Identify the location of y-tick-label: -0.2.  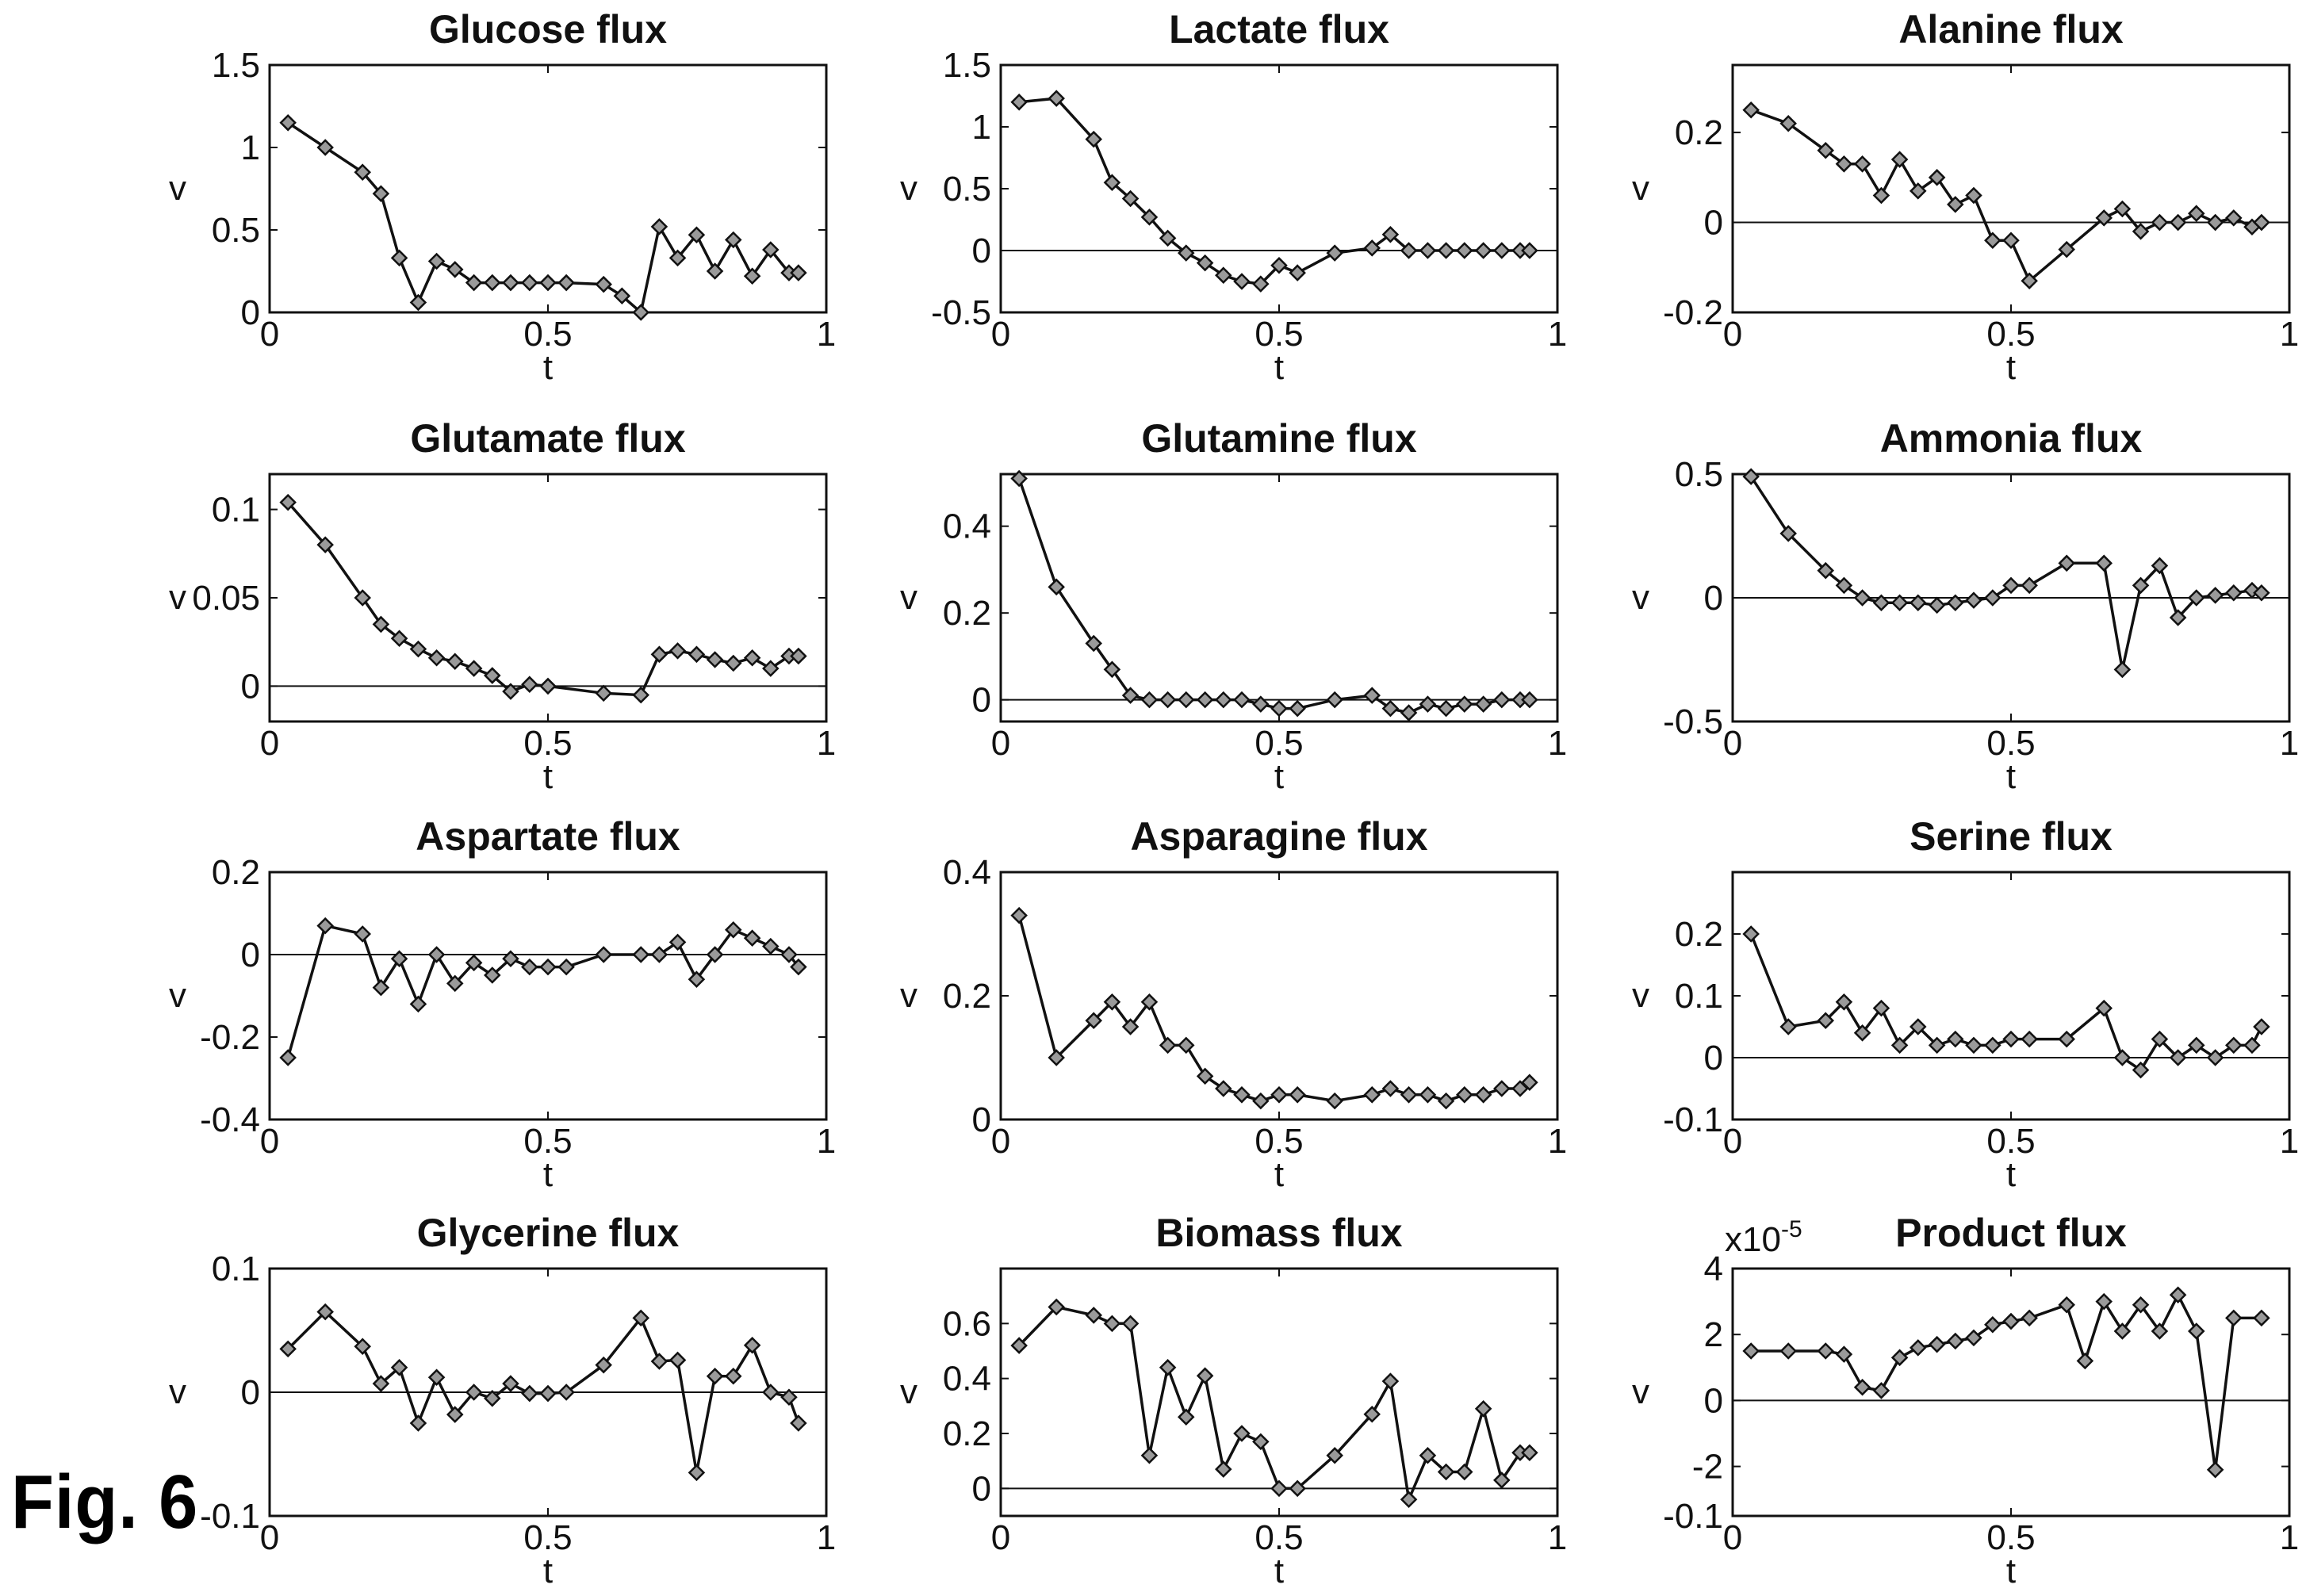
(1693, 312).